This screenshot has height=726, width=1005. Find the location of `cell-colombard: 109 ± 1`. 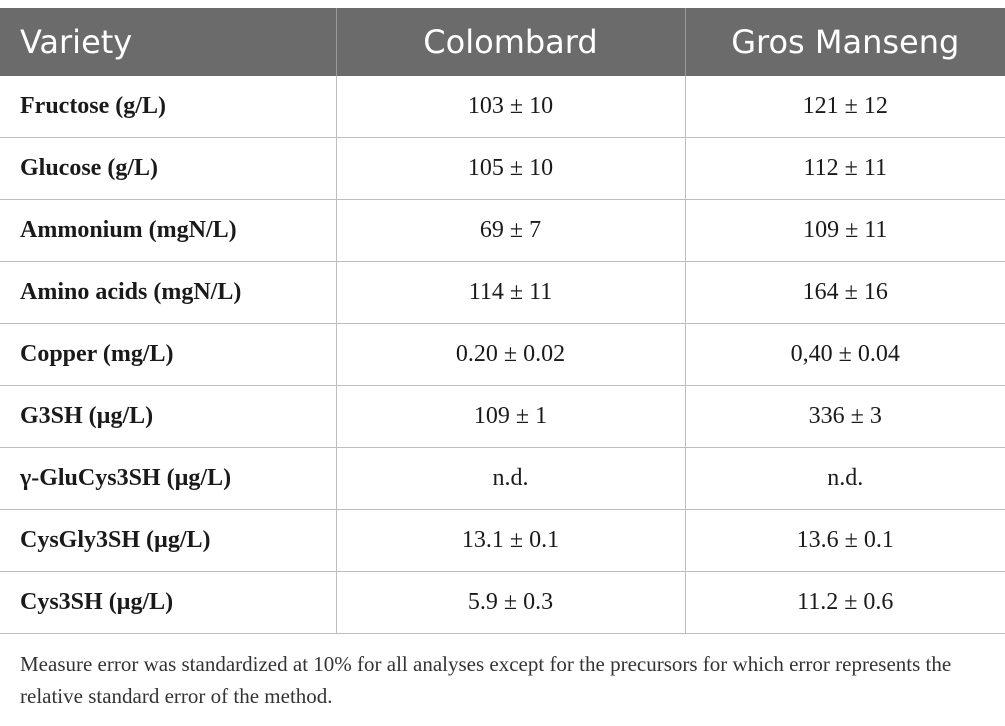

cell-colombard: 109 ± 1 is located at coordinates (511, 416).